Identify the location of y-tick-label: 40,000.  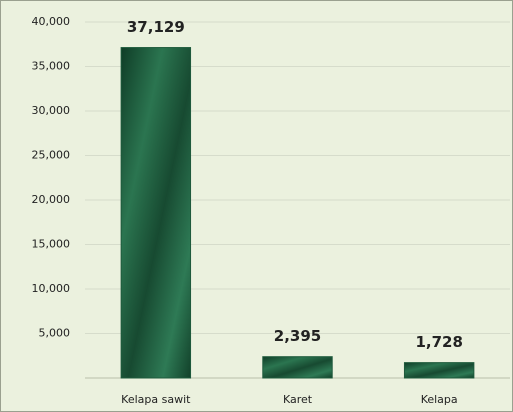
(51, 21).